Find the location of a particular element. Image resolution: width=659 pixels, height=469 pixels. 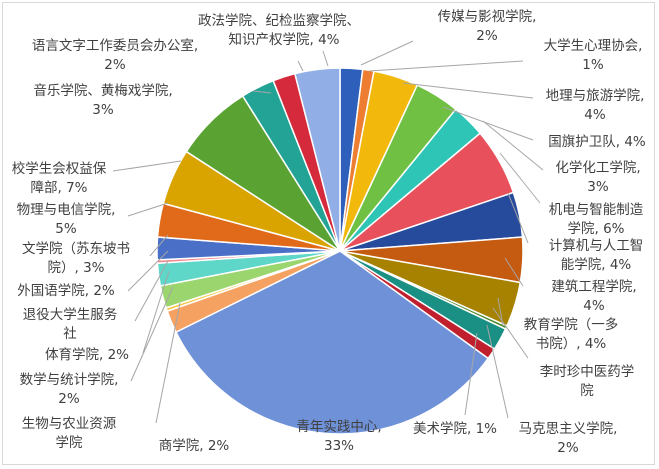

slice-label-tiyu: 体育学院, 2% is located at coordinates (87, 355).